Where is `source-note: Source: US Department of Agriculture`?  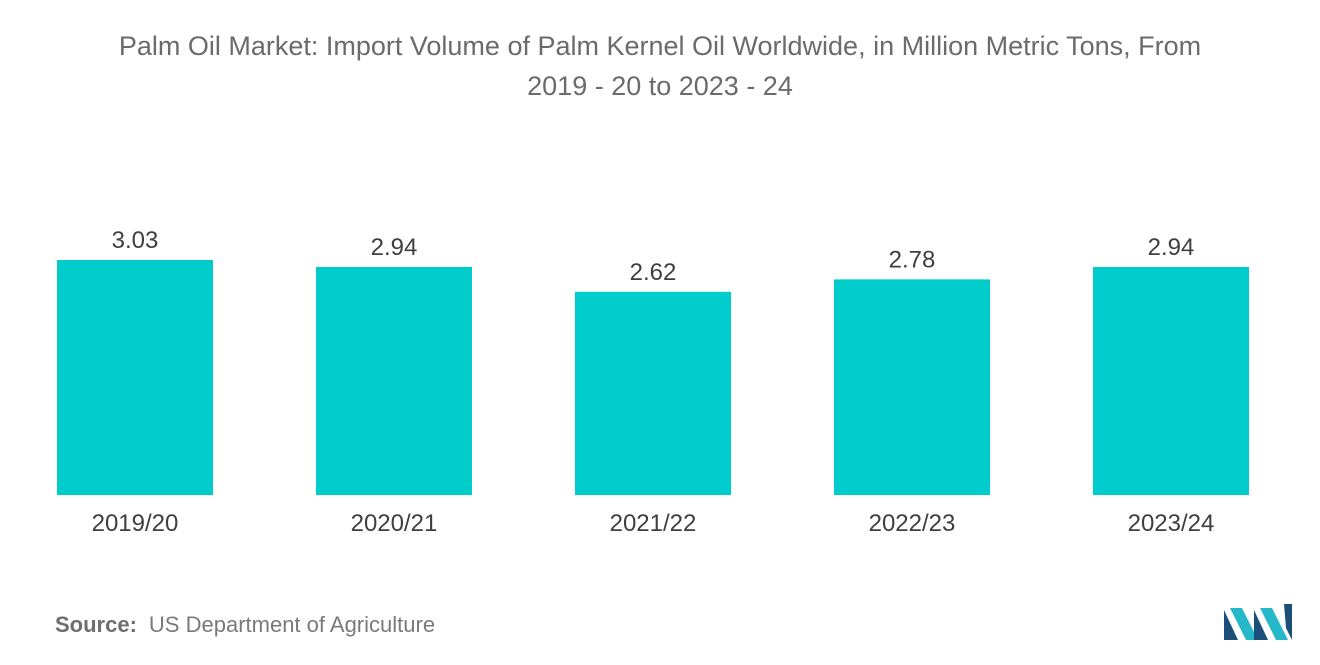
source-note: Source: US Department of Agriculture is located at coordinates (245, 625).